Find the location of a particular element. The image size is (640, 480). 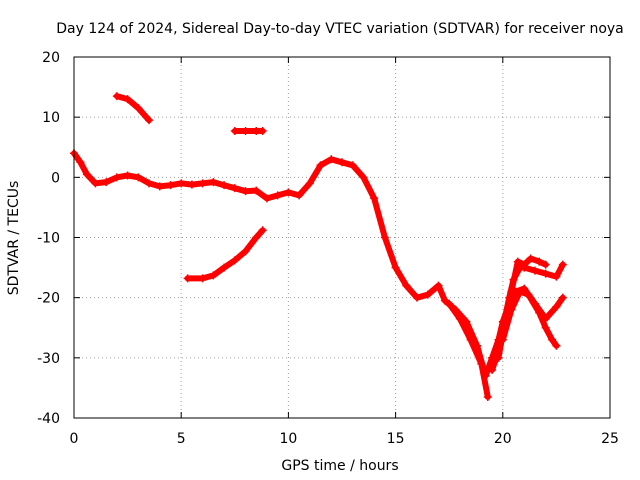

x-tick-label: 15 is located at coordinates (396, 439).